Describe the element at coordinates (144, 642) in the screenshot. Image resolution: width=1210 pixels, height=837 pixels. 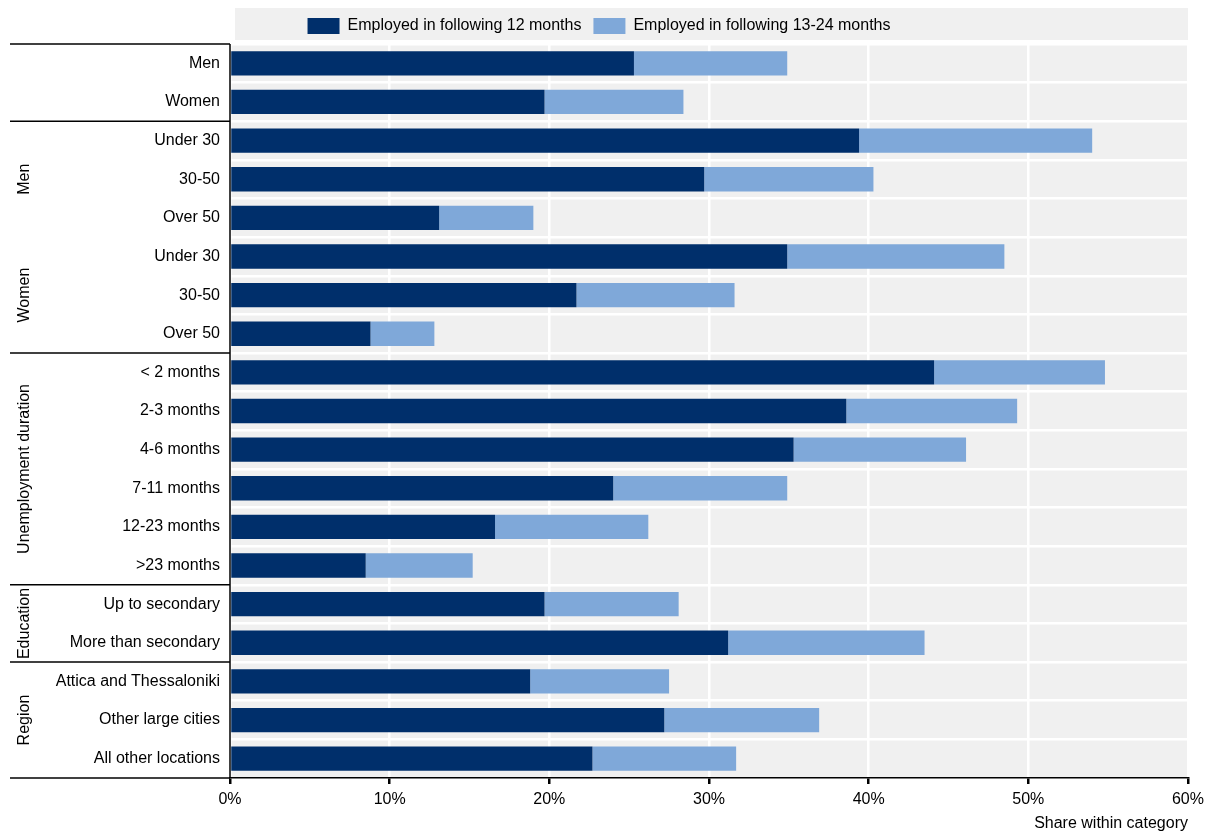
I see `y-tick-label: More than secondary` at that location.